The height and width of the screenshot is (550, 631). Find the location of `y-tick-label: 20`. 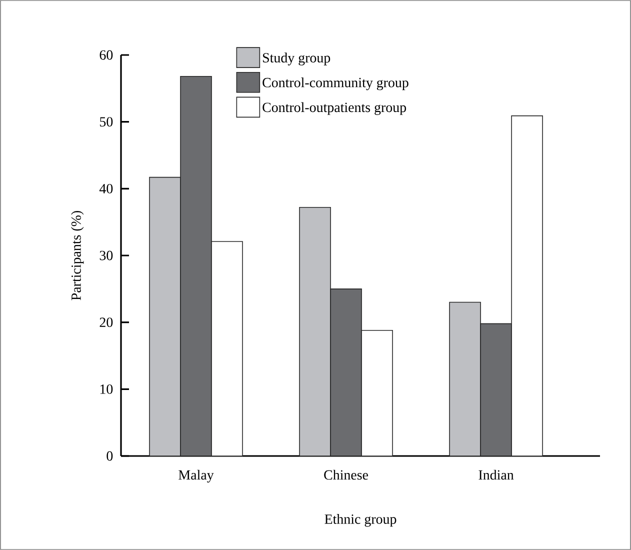

y-tick-label: 20 is located at coordinates (106, 323).